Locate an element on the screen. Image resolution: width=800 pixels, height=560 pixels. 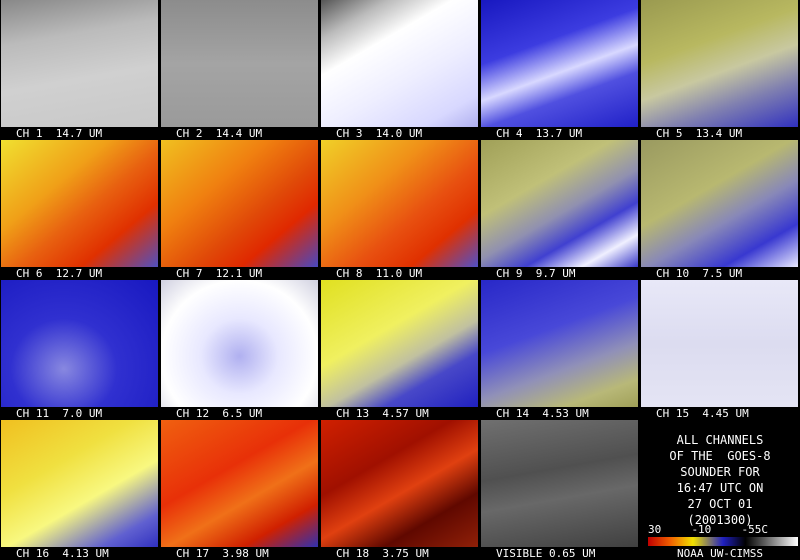
panel-label: CH 4 13.7 UM is located at coordinates (539, 133).